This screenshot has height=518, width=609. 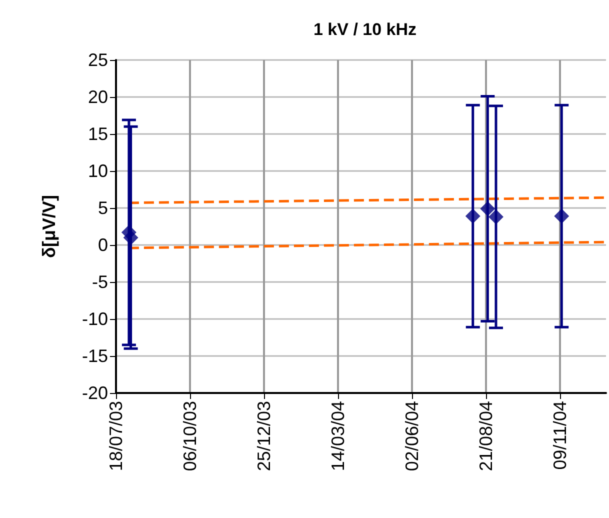 I want to click on x-tick-label: 18/07/03, so click(x=116, y=436).